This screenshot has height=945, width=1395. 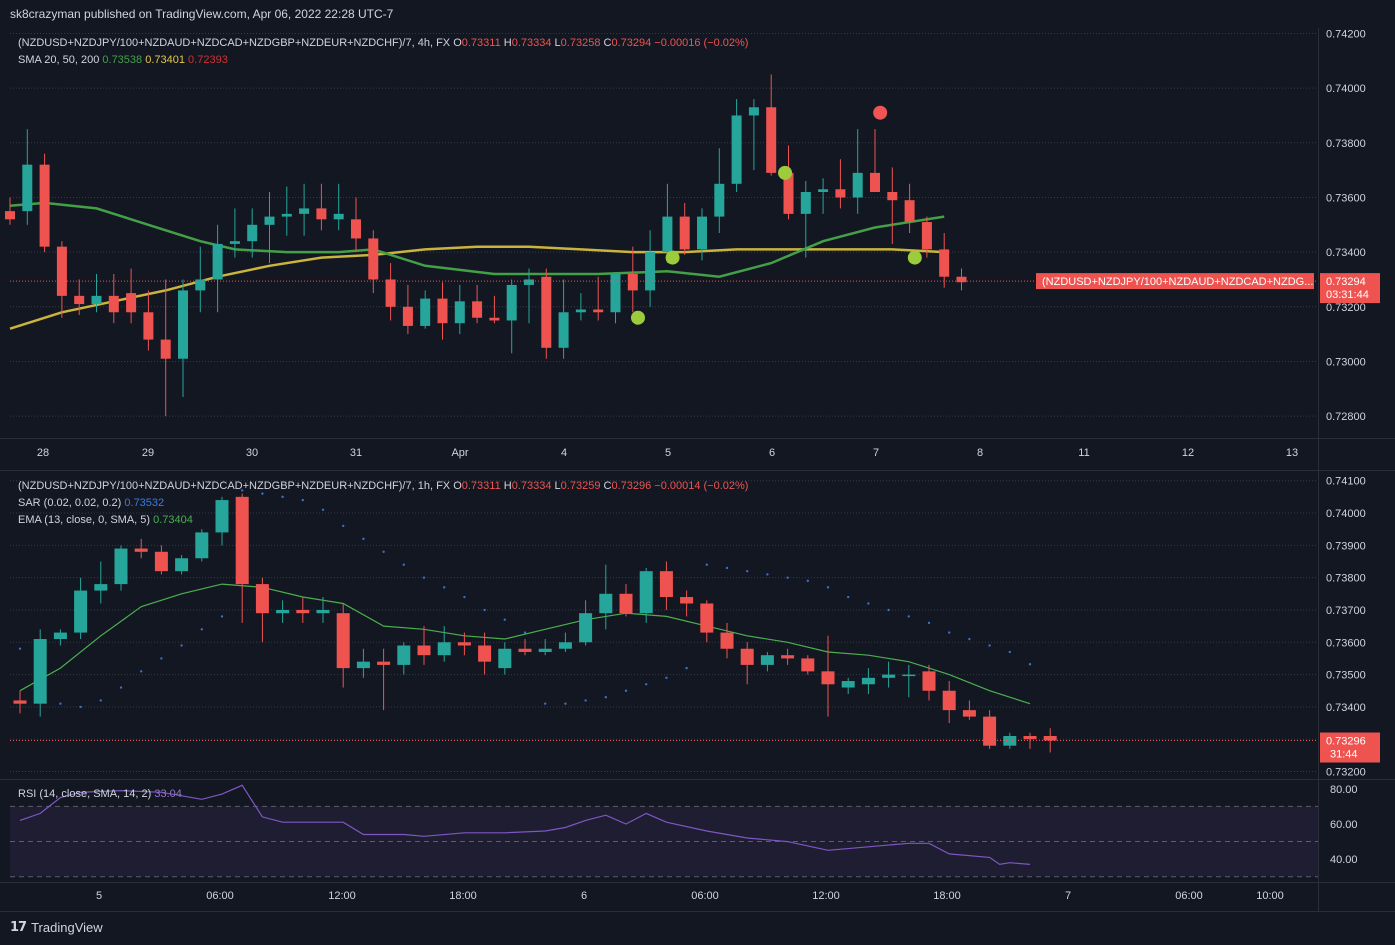 I want to click on countdown-value: 31:44, so click(x=1344, y=755).